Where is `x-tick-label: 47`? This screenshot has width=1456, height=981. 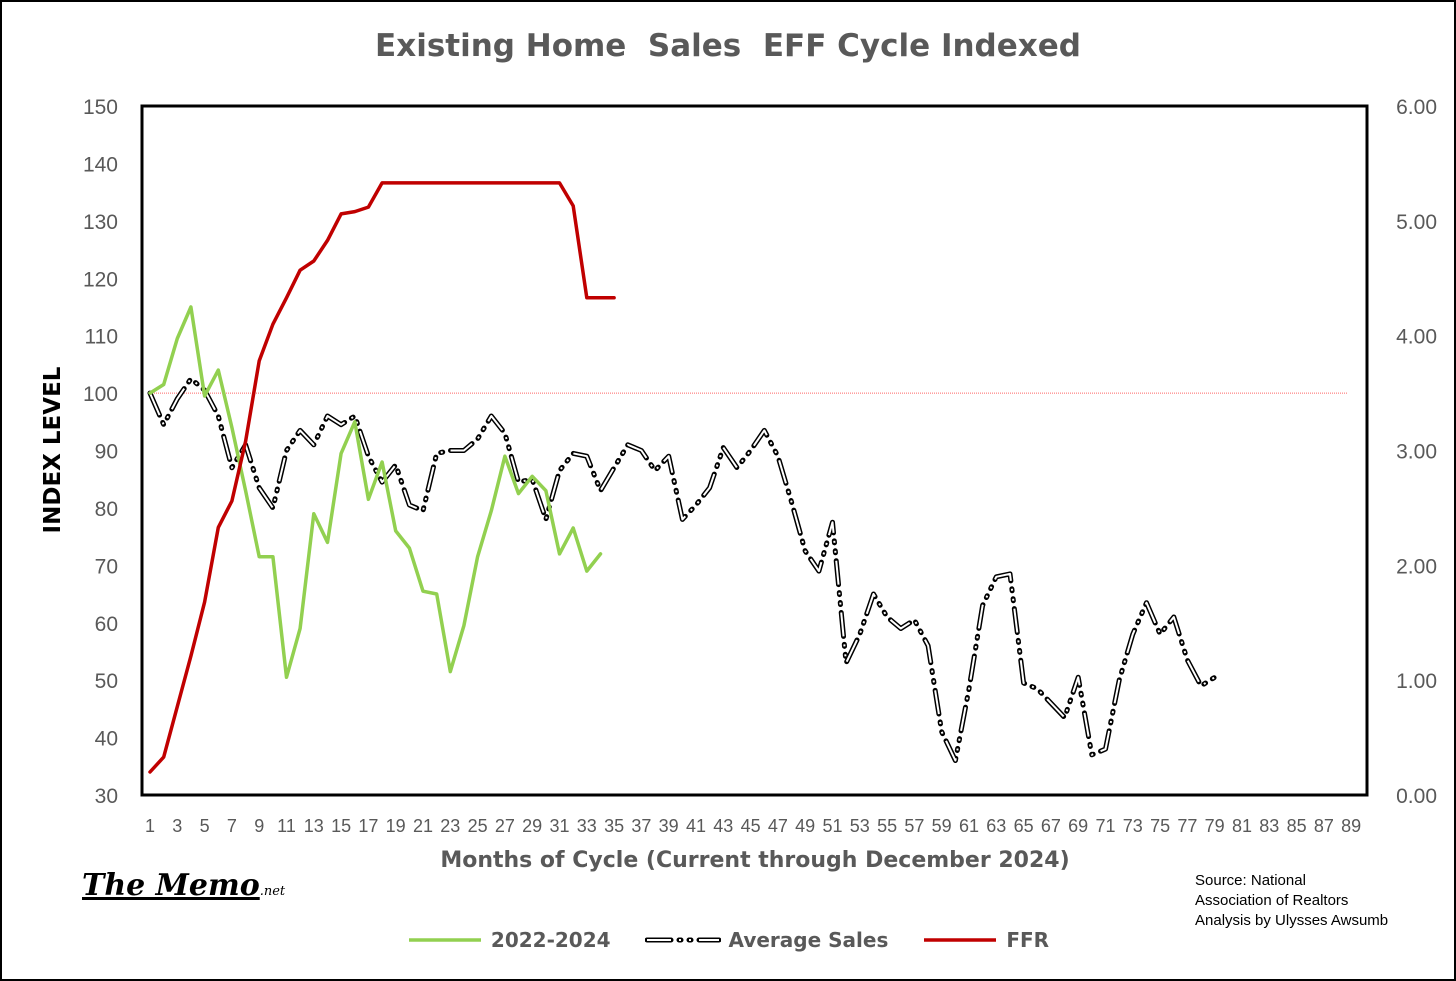 x-tick-label: 47 is located at coordinates (778, 826).